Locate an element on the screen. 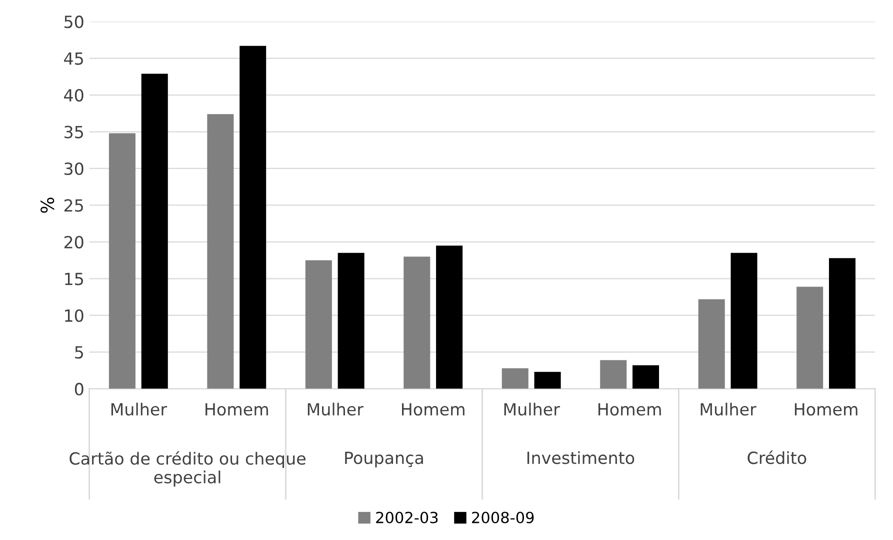  text: Investimento is located at coordinates (580, 457).